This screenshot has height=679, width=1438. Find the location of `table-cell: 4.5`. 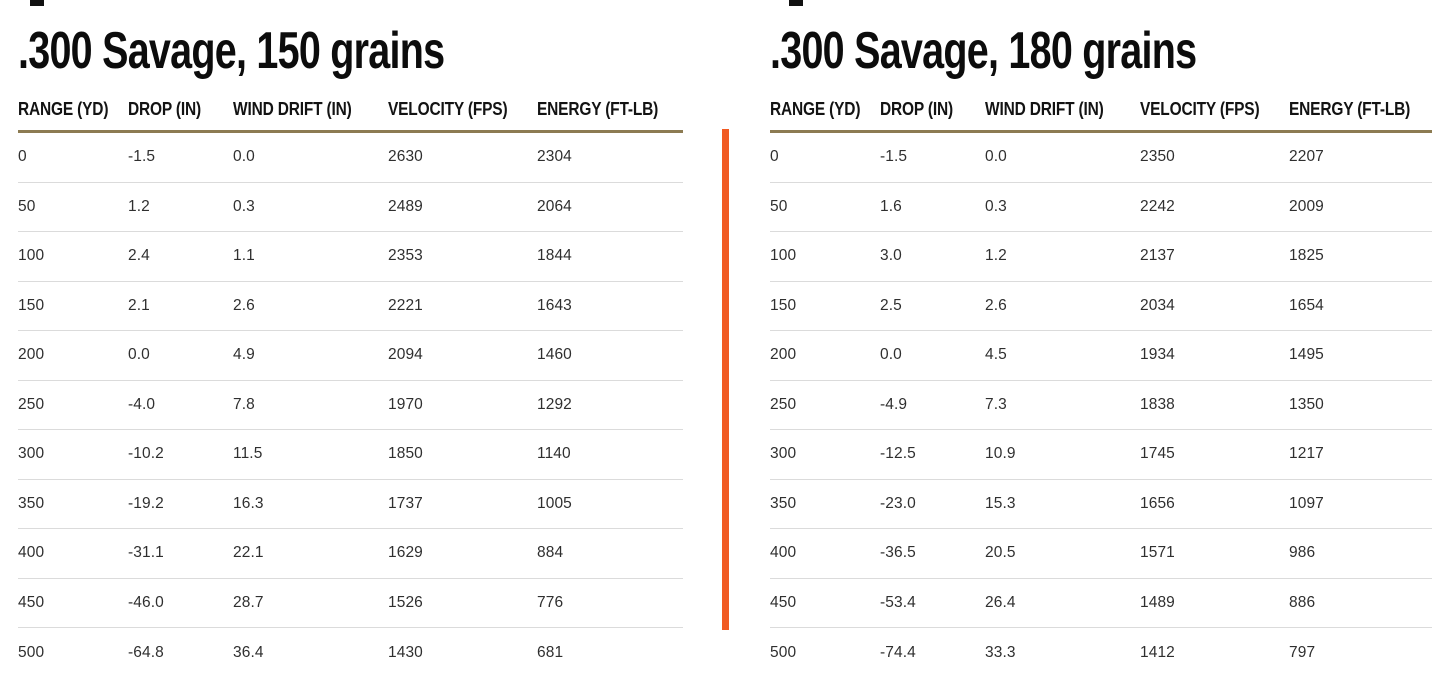

table-cell: 4.5 is located at coordinates (996, 355).